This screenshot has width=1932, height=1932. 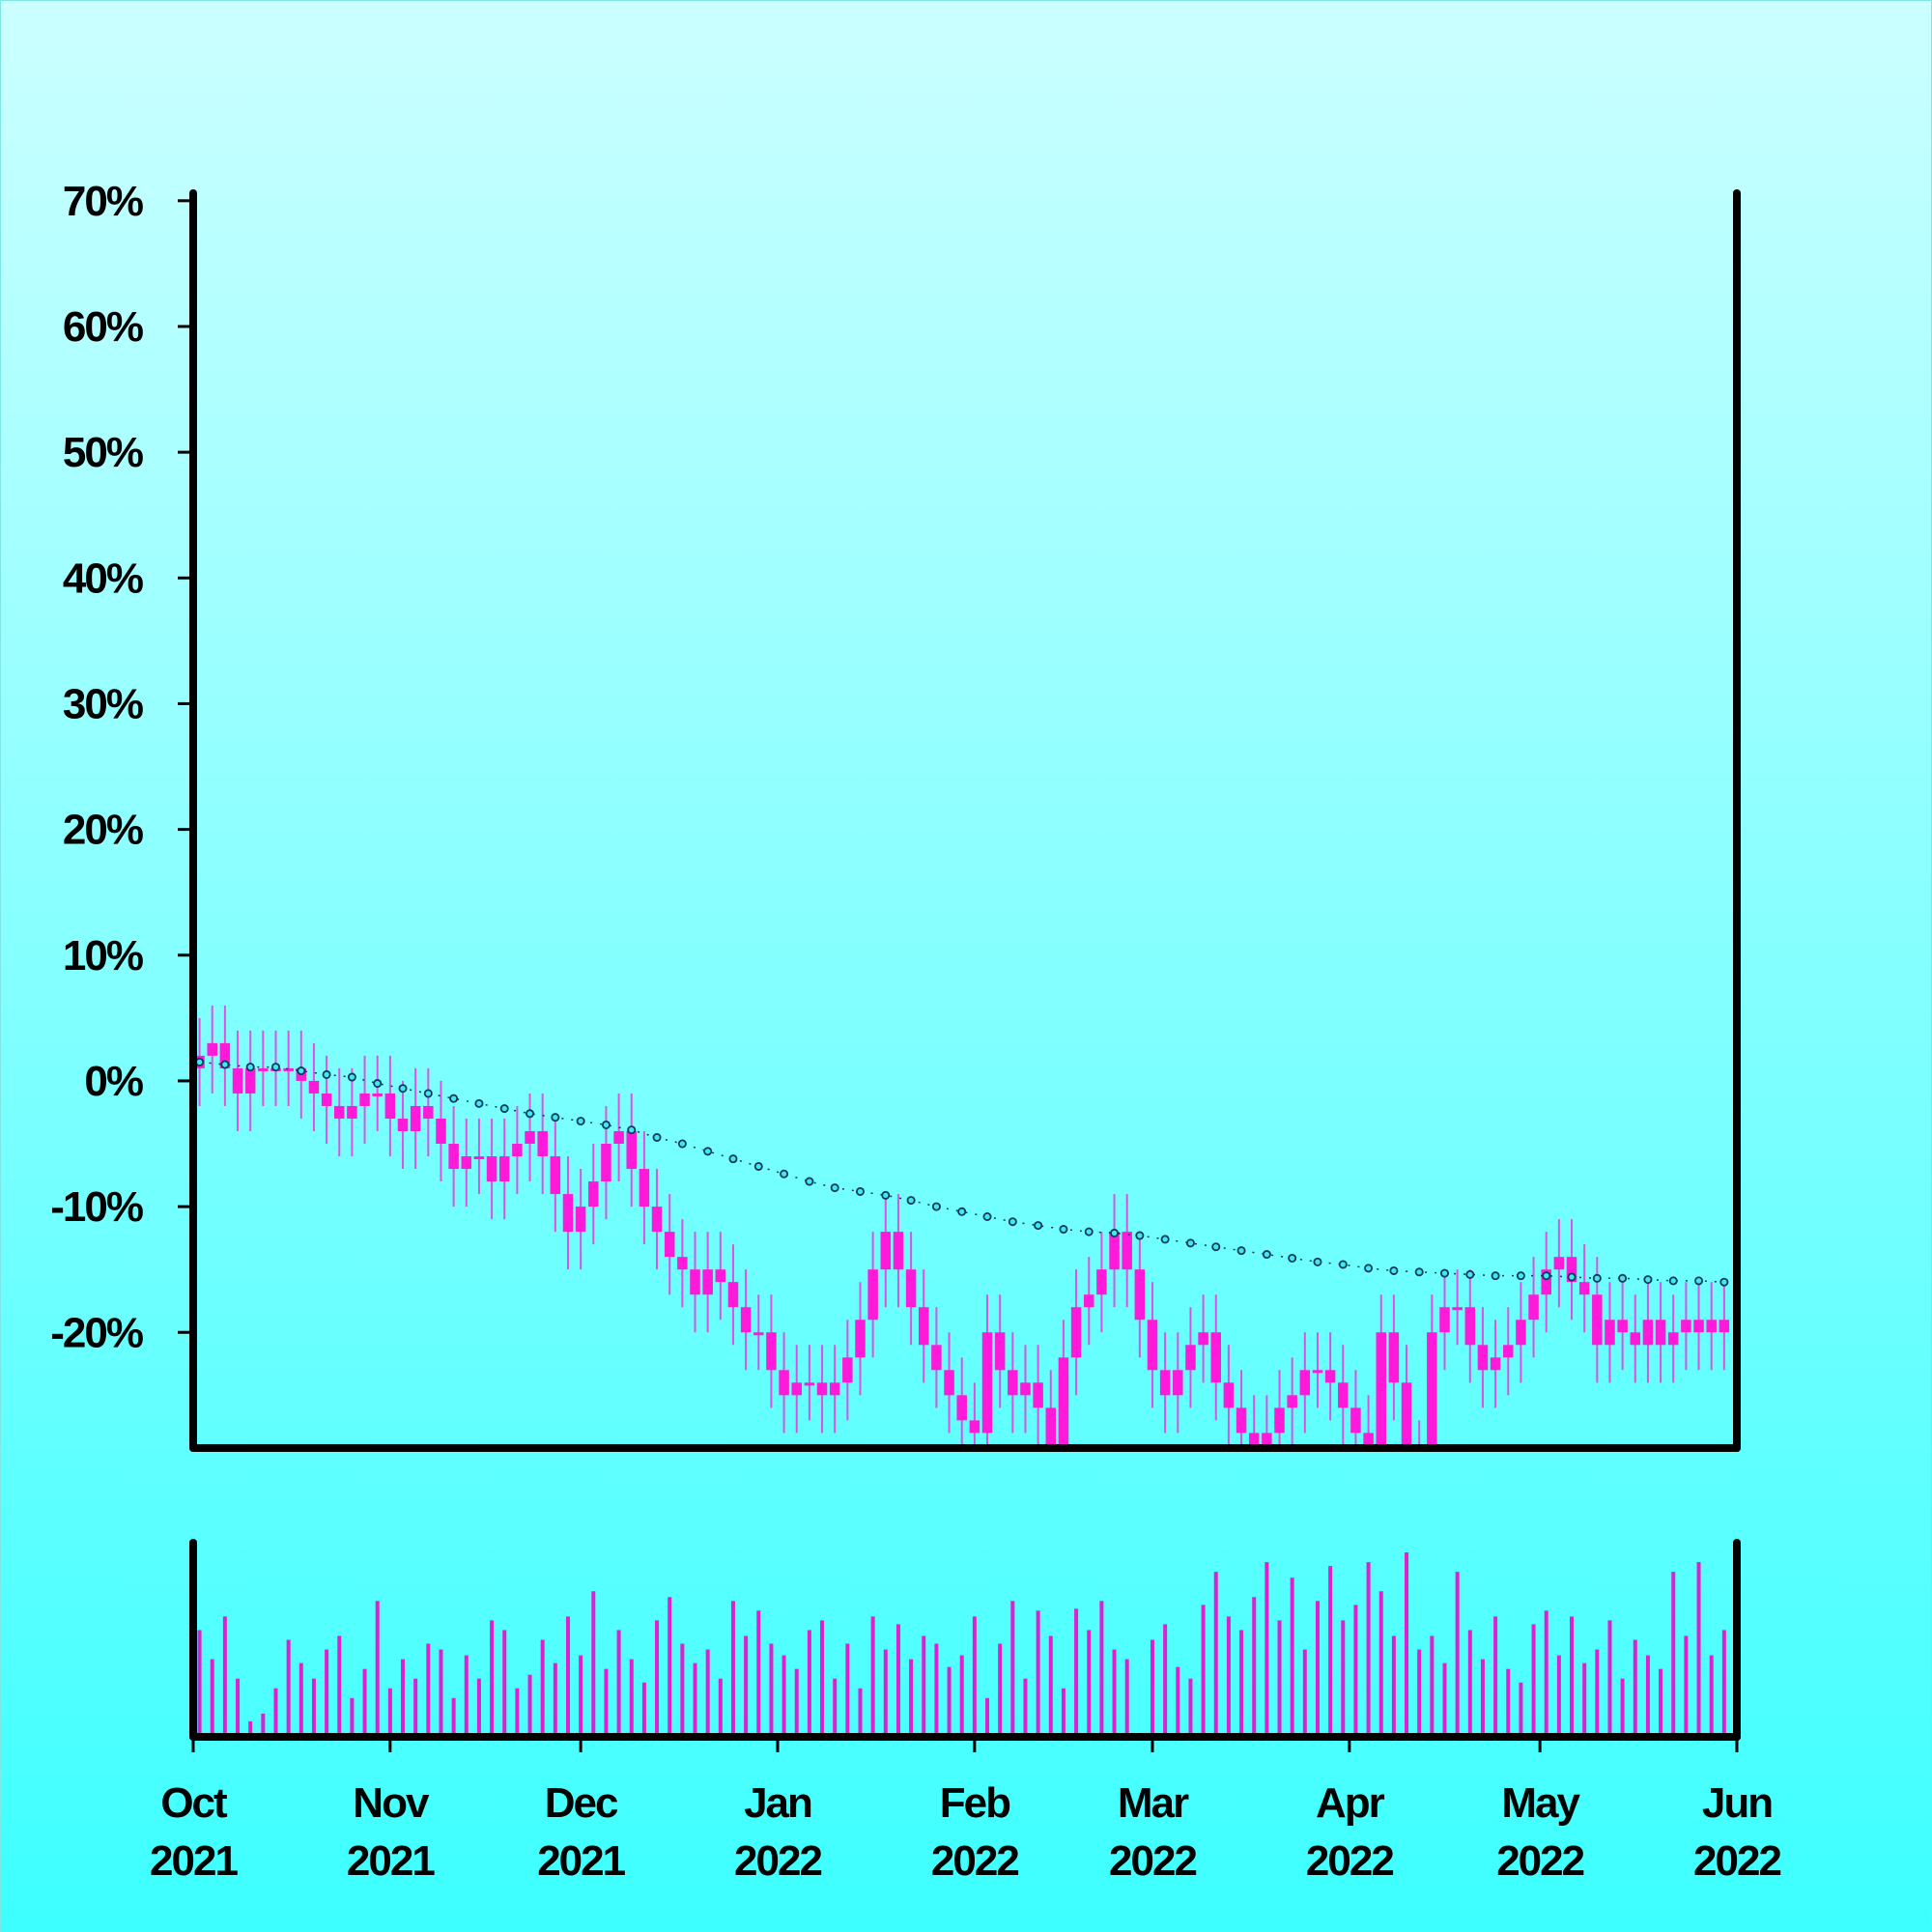 I want to click on y-tick-label: 40%, so click(x=103, y=578).